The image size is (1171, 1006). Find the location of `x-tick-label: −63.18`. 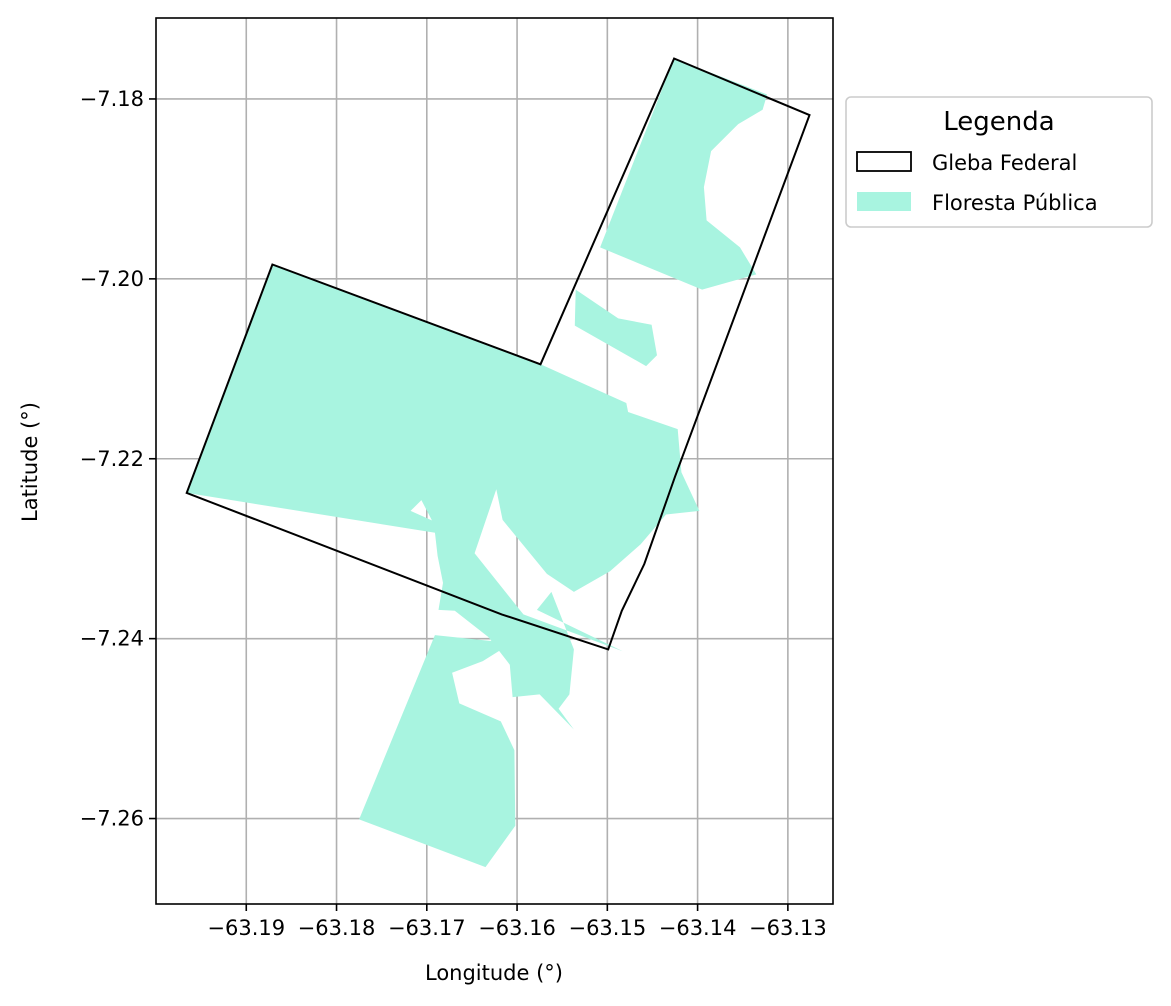

x-tick-label: −63.18 is located at coordinates (337, 928).